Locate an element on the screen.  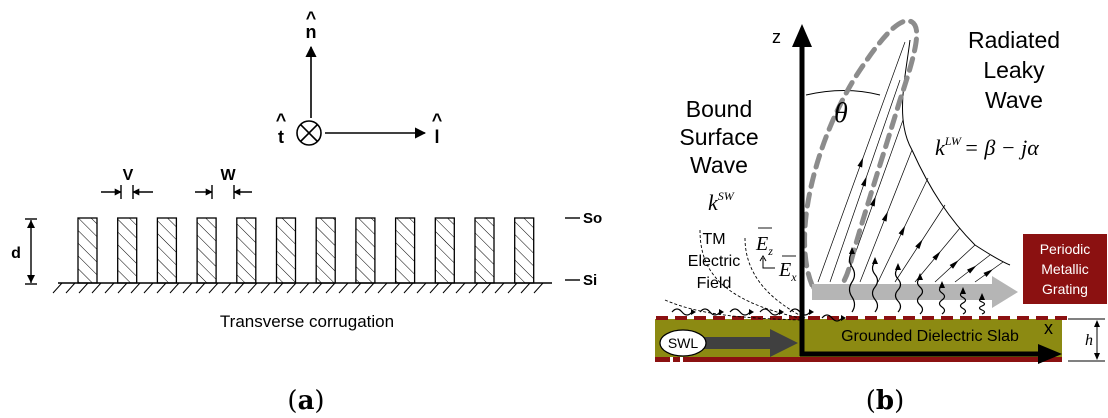
d-arrow-down is located at coordinates (31, 279).